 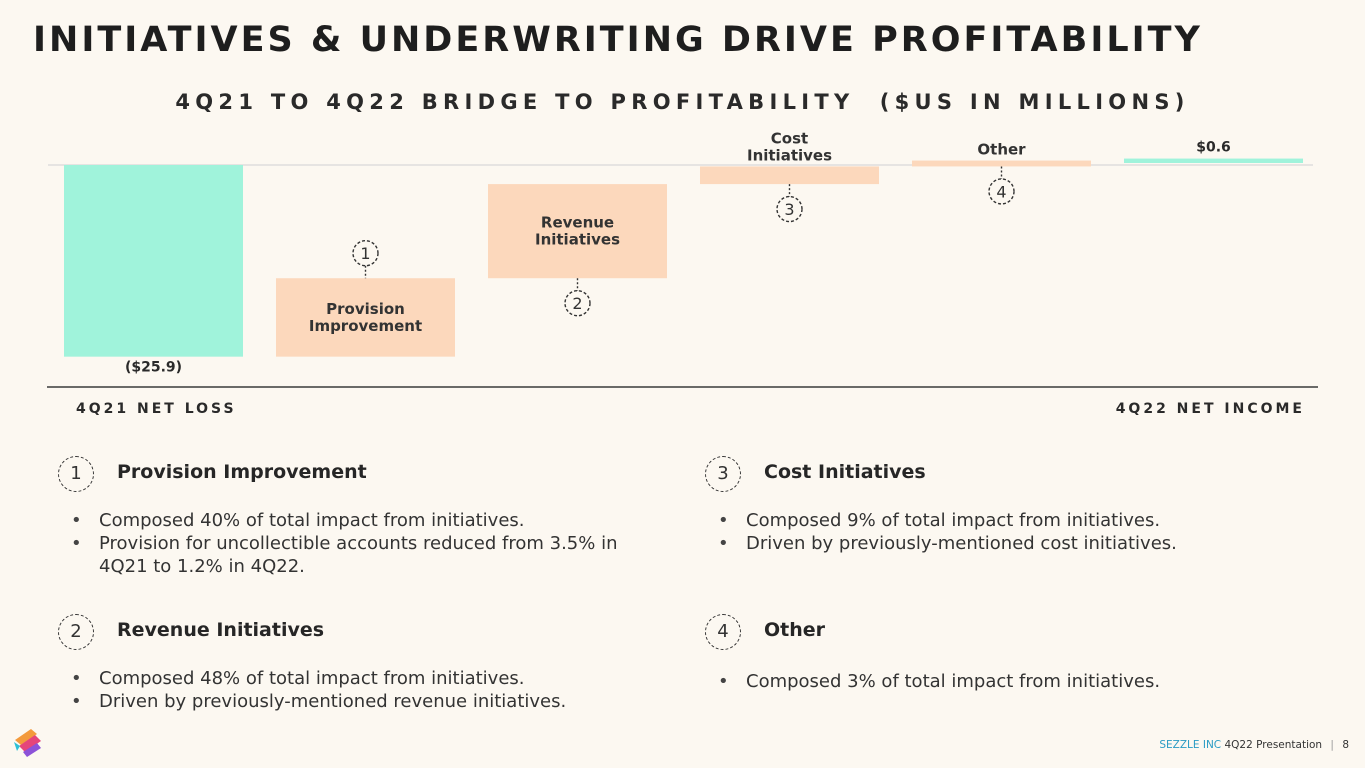 I want to click on step-badge-number-1: 1, so click(x=365, y=253).